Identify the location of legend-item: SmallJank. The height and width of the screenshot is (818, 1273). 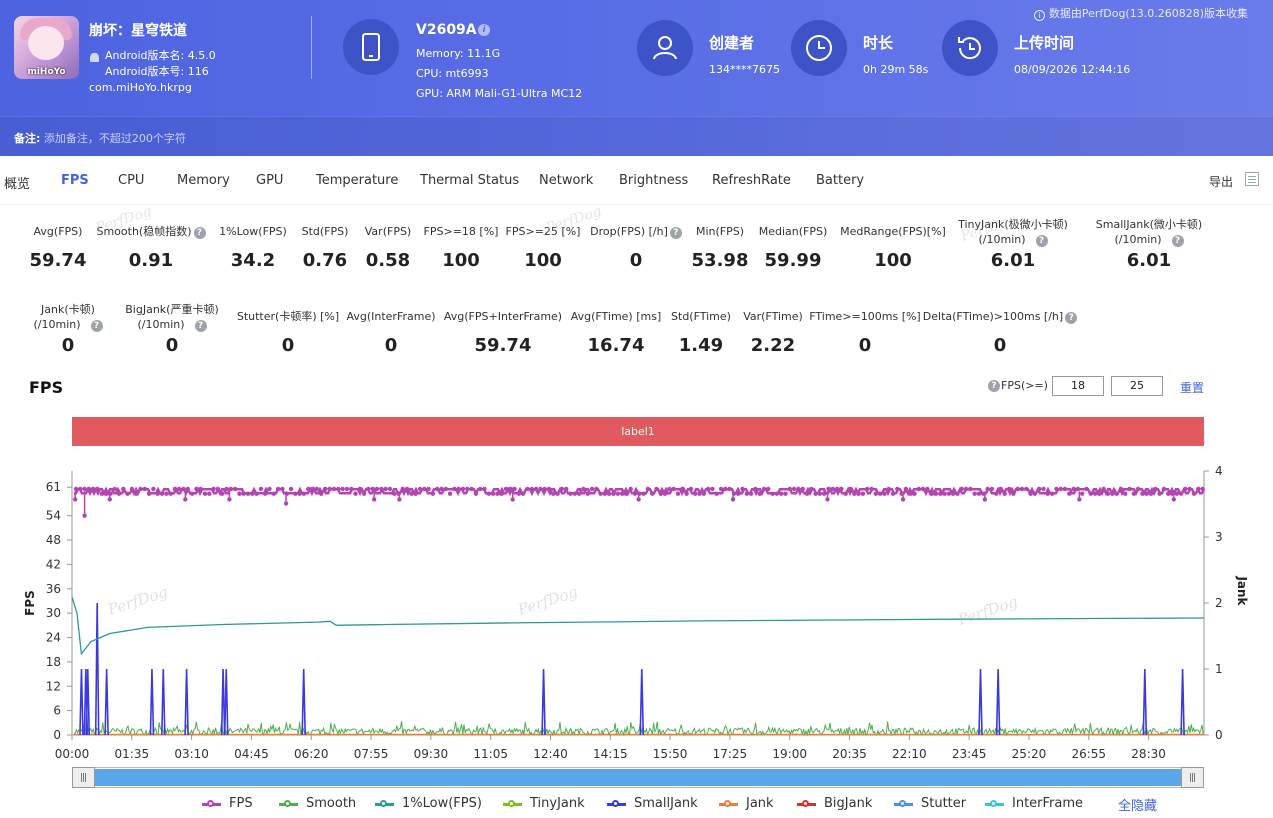
(662, 804).